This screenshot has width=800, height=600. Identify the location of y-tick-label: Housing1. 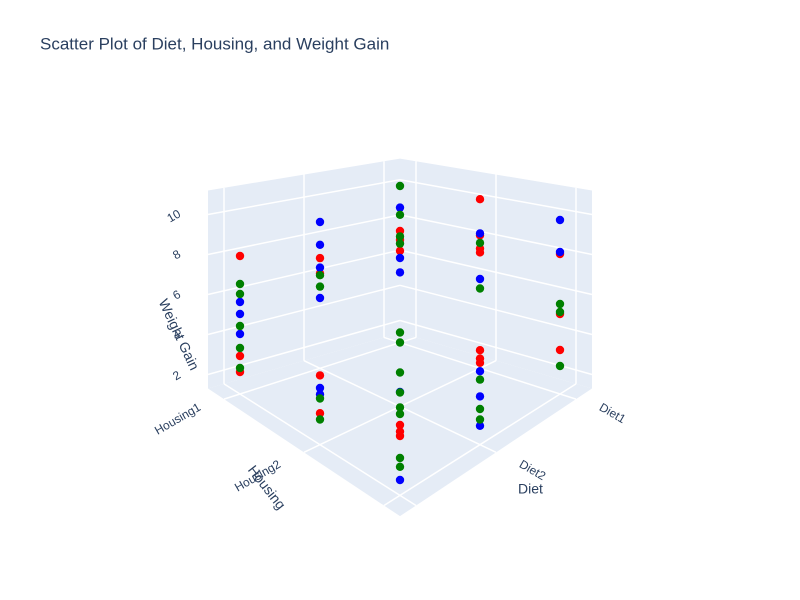
(177, 419).